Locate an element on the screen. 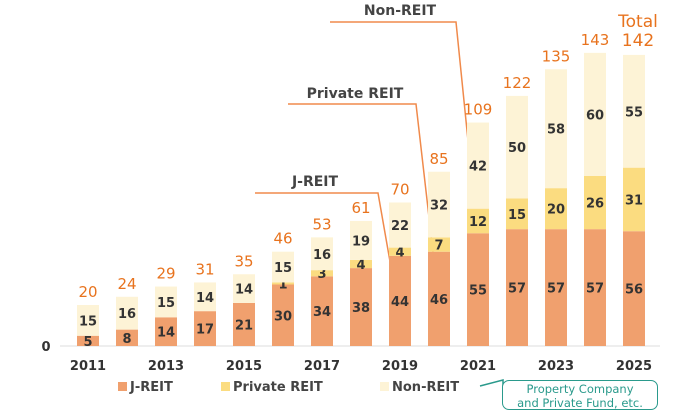  bar-j-reit-2019 is located at coordinates (400, 300).